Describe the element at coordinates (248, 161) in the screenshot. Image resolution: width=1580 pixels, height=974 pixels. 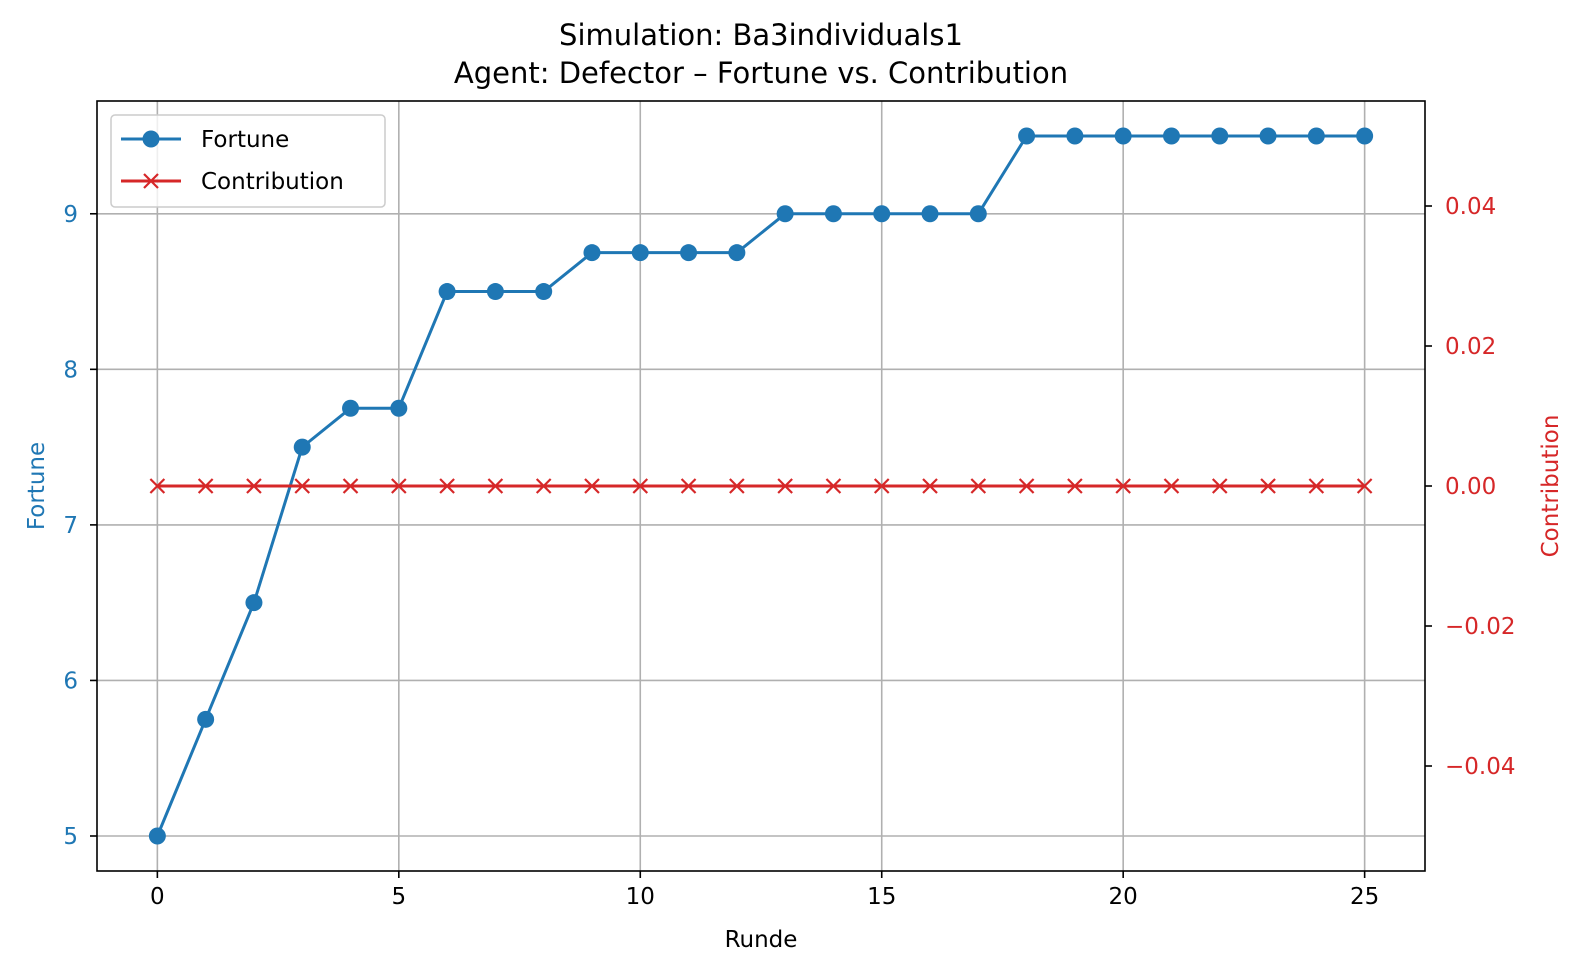
I see `legend: Fortune Contribution` at that location.